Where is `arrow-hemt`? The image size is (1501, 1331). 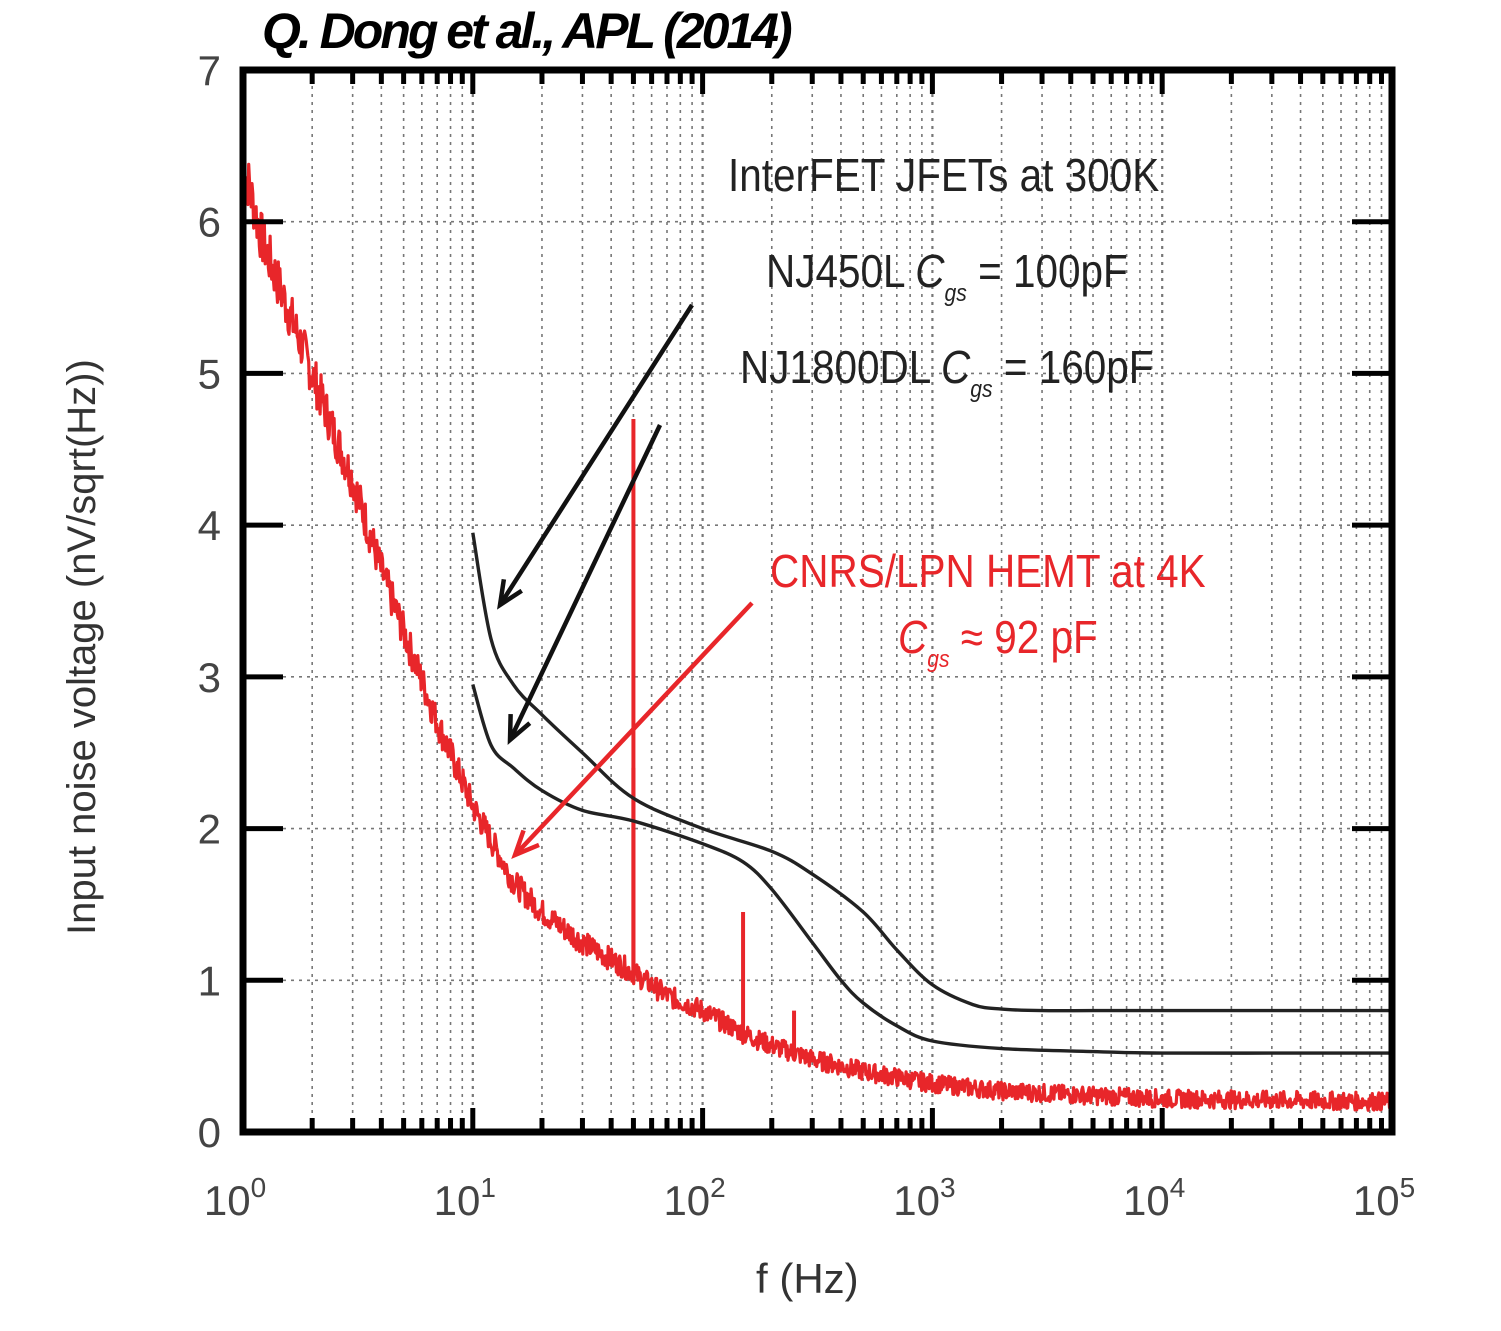
arrow-hemt is located at coordinates (633, 729).